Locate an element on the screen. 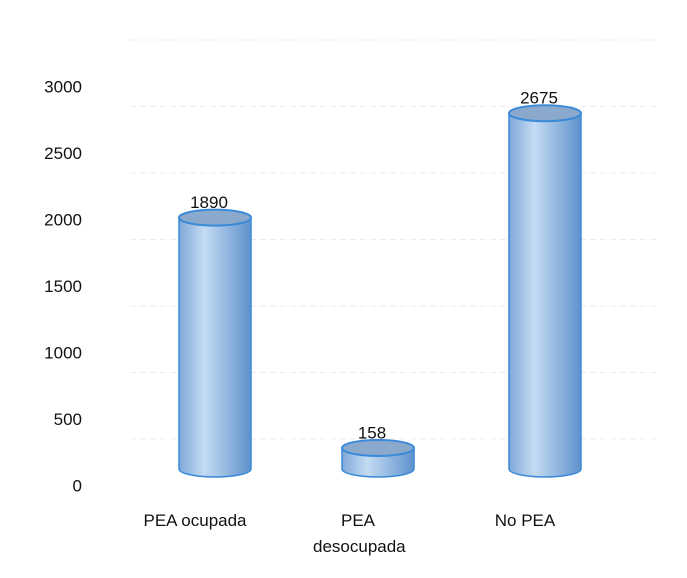  y-tick-label: 1000 is located at coordinates (63, 352).